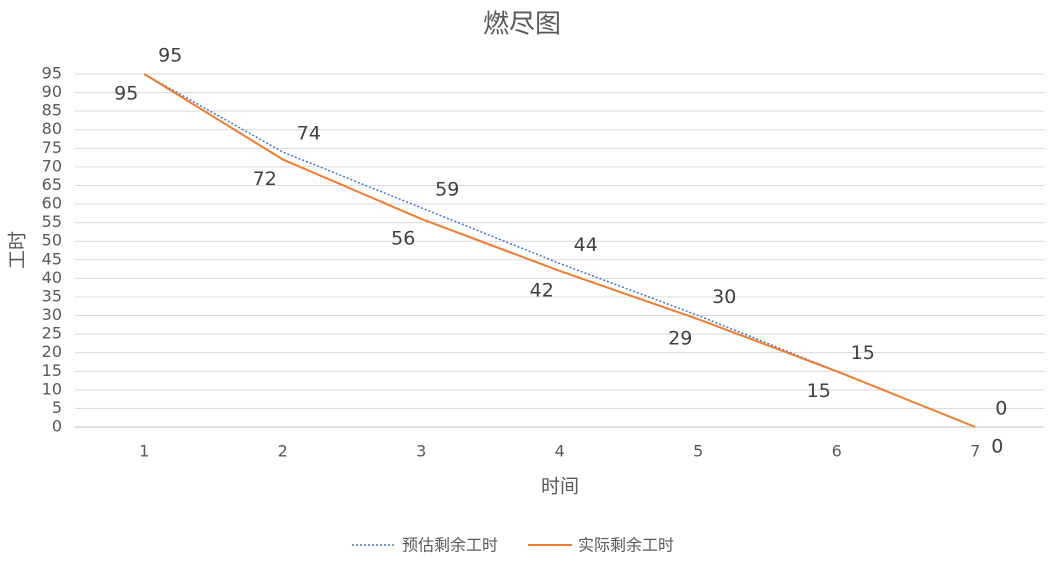 The width and height of the screenshot is (1048, 564). What do you see at coordinates (52, 351) in the screenshot?
I see `y-tick-label: 20` at bounding box center [52, 351].